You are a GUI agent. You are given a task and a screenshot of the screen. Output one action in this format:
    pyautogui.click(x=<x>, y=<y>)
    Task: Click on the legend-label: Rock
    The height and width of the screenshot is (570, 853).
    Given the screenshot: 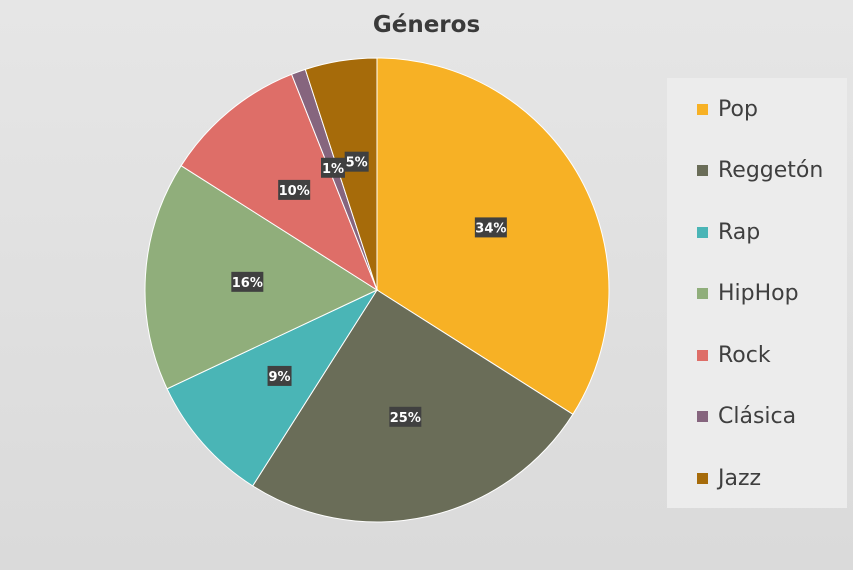 What is the action you would take?
    pyautogui.click(x=744, y=355)
    